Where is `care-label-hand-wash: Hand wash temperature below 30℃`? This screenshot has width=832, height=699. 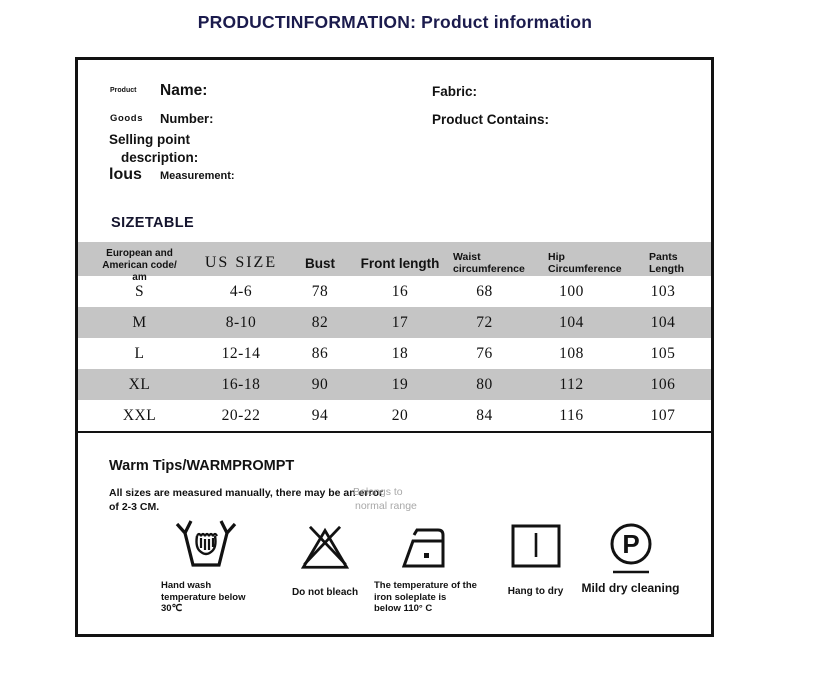
care-label-hand-wash: Hand wash temperature below 30℃ is located at coordinates (203, 597).